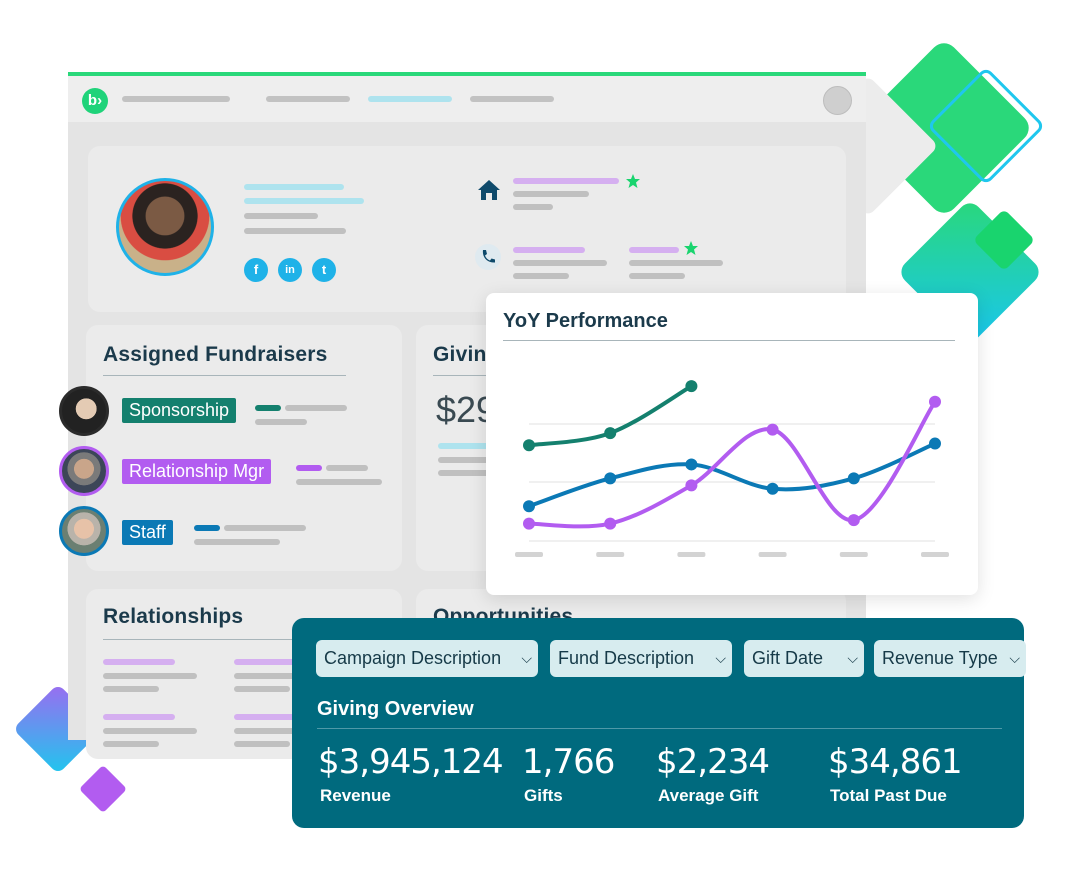 This screenshot has width=1084, height=876. I want to click on yoy-title: YoY Performance, so click(585, 321).